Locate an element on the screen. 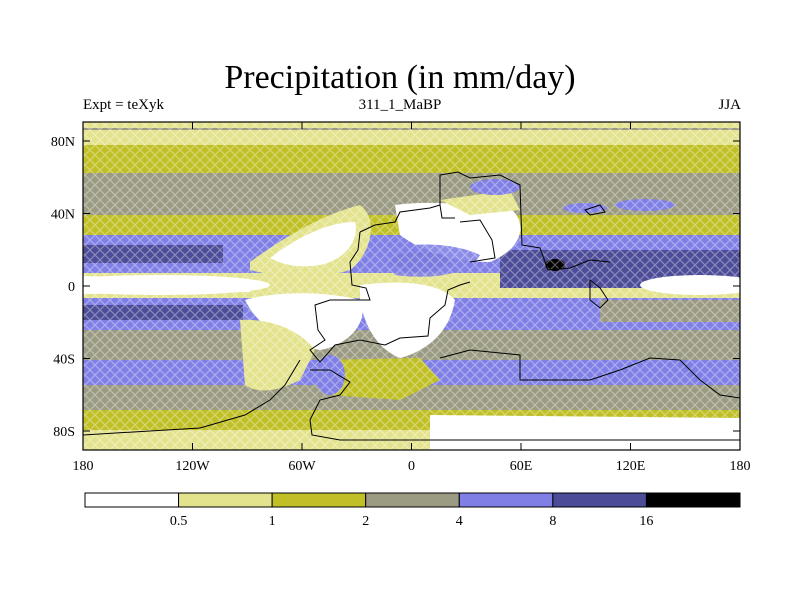 This screenshot has height=600, width=800. season-label: JJA is located at coordinates (729, 105).